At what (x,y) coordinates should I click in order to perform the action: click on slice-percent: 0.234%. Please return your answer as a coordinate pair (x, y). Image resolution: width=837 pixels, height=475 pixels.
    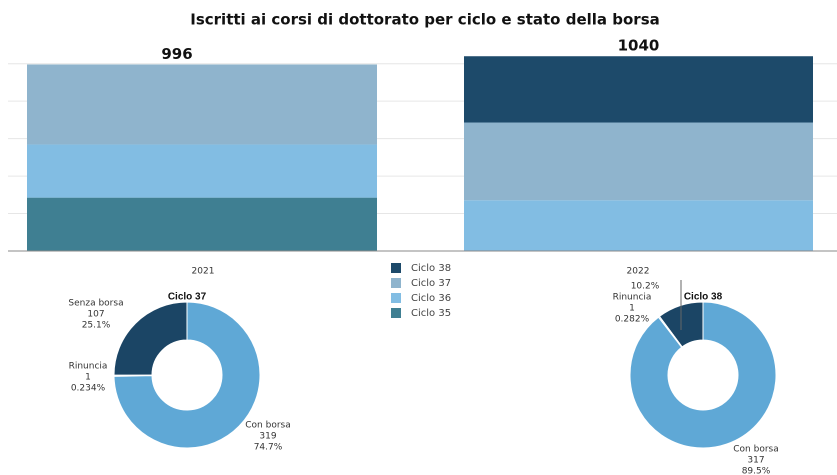
    Looking at the image, I should click on (88, 389).